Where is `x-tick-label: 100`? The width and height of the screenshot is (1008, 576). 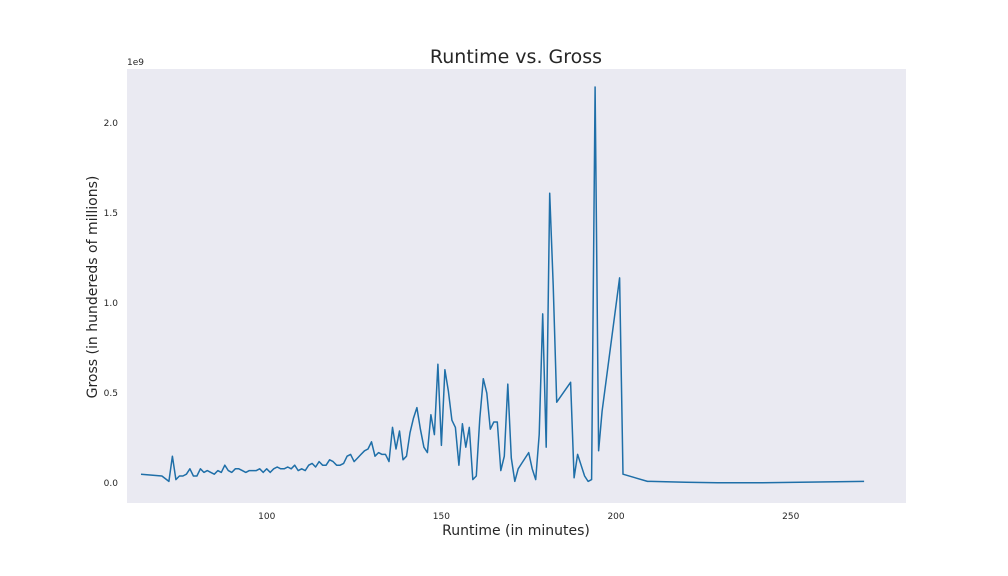 x-tick-label: 100 is located at coordinates (266, 517).